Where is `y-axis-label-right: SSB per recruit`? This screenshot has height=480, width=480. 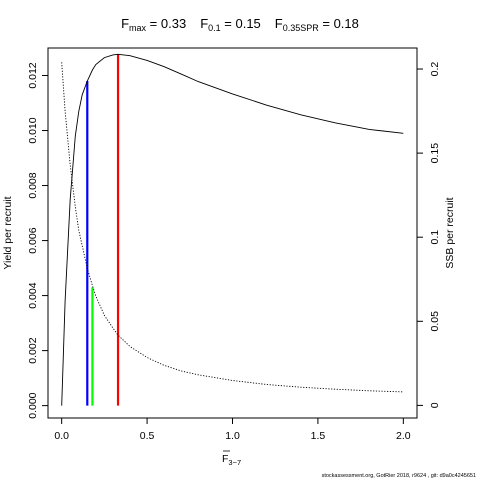
y-axis-label-right: SSB per recruit is located at coordinates (450, 232).